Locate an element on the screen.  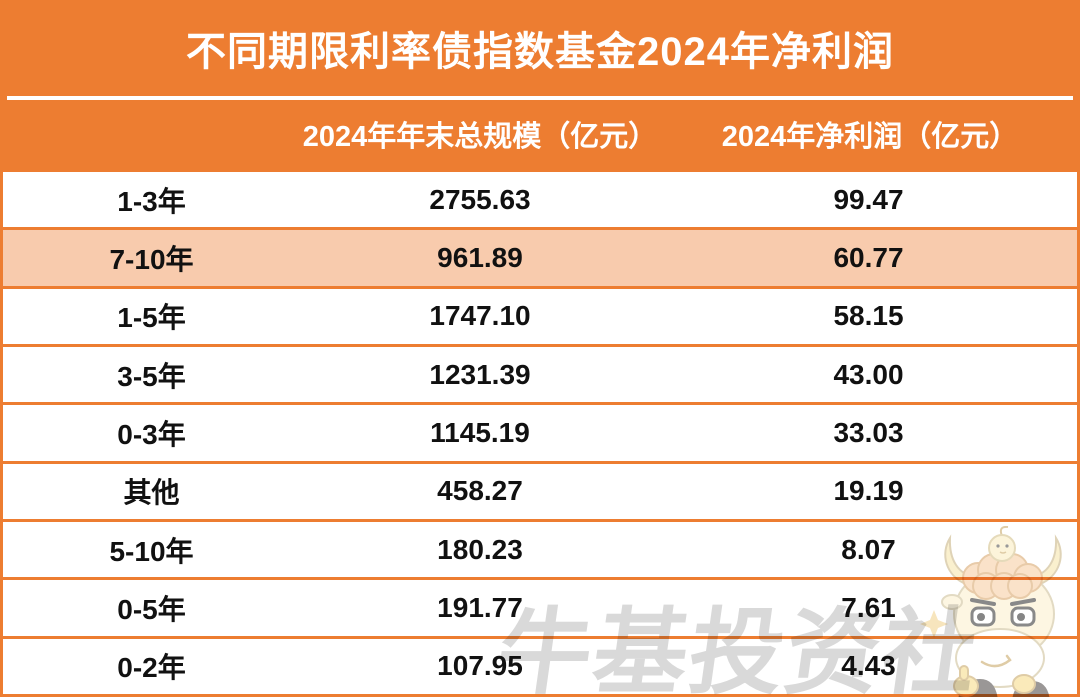
scale-cell: 2755.63 is located at coordinates (480, 199).